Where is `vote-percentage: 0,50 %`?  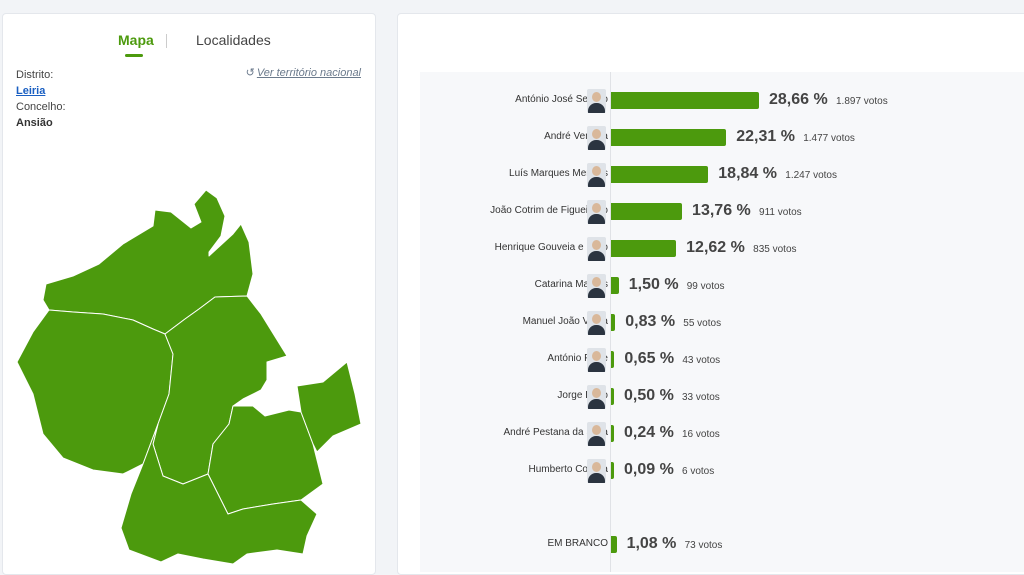
vote-percentage: 0,50 % is located at coordinates (649, 395).